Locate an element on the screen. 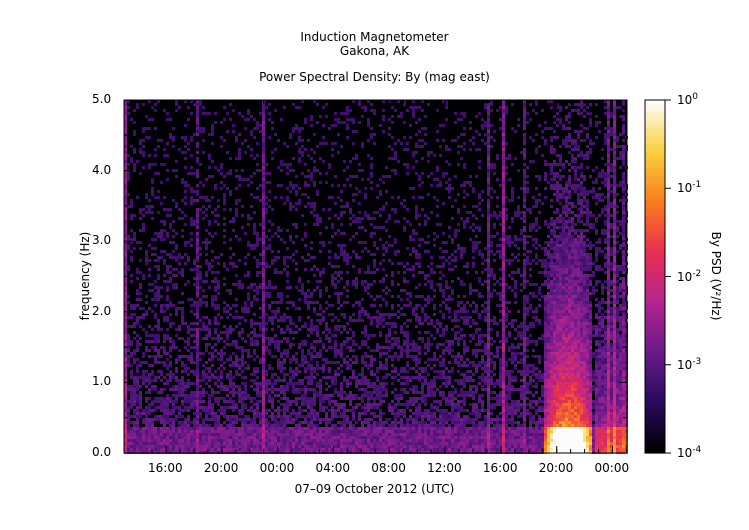  y-axis-label: frequency (Hz) is located at coordinates (85, 276).